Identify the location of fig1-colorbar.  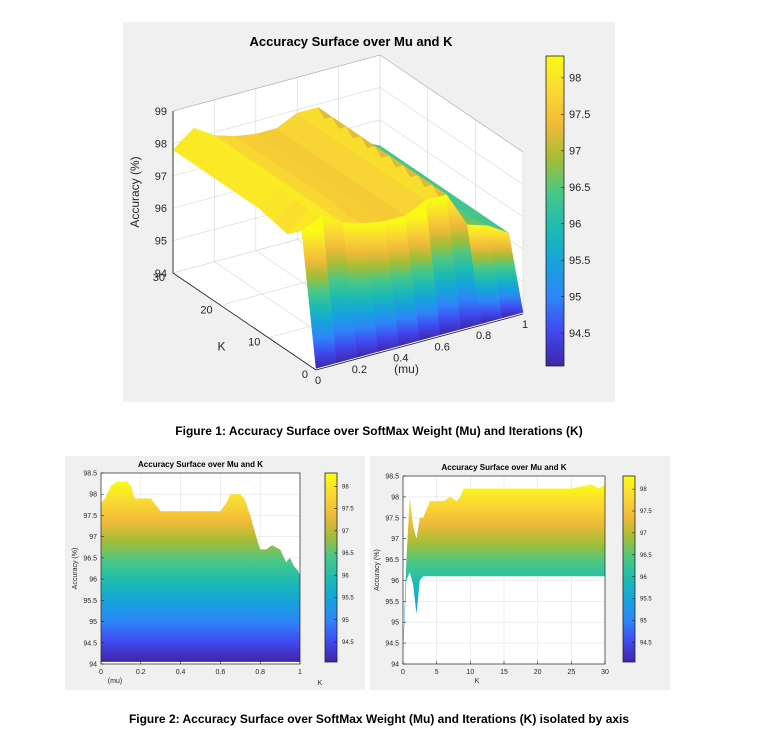
(555, 211).